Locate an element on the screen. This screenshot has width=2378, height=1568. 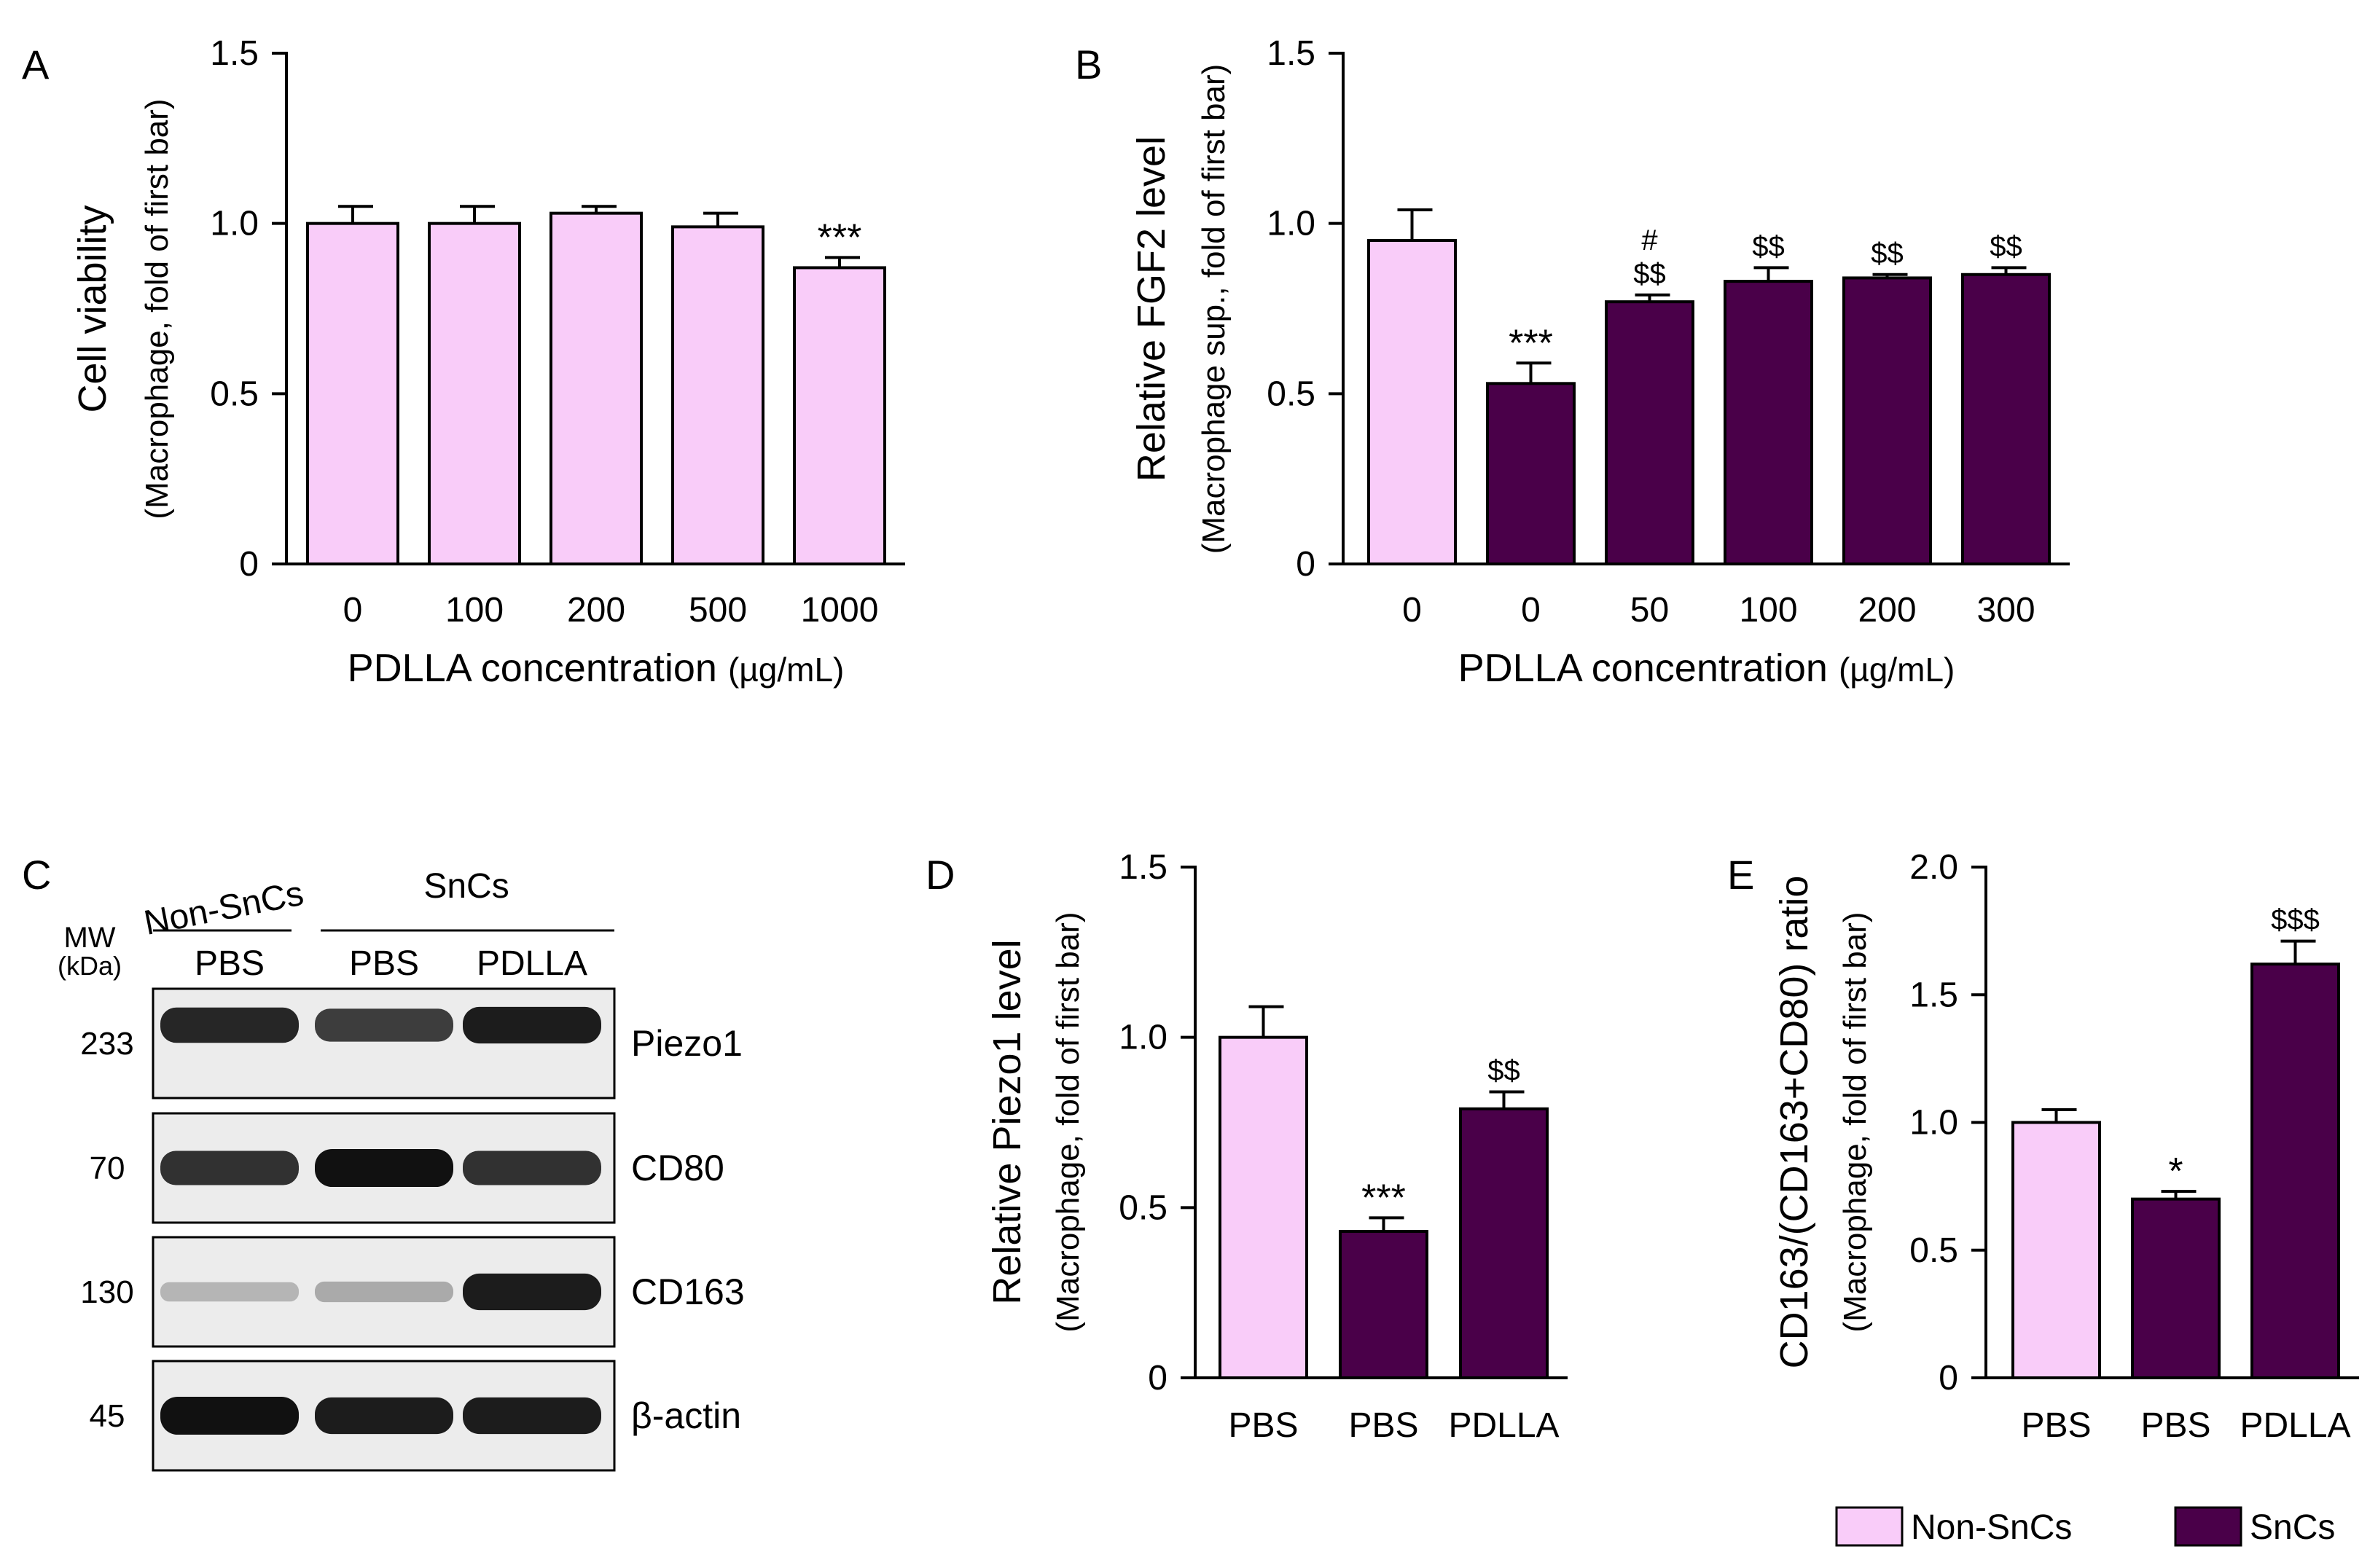
legend-swatch-non-sncs is located at coordinates (1869, 1526).